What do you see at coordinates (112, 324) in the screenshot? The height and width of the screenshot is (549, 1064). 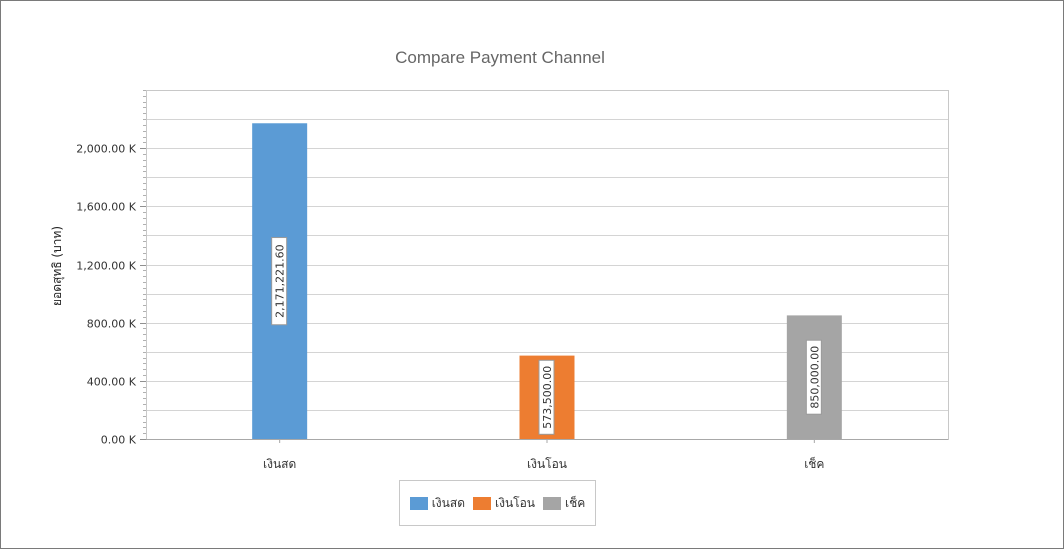 I see `y-tick-label: 800.00 K` at bounding box center [112, 324].